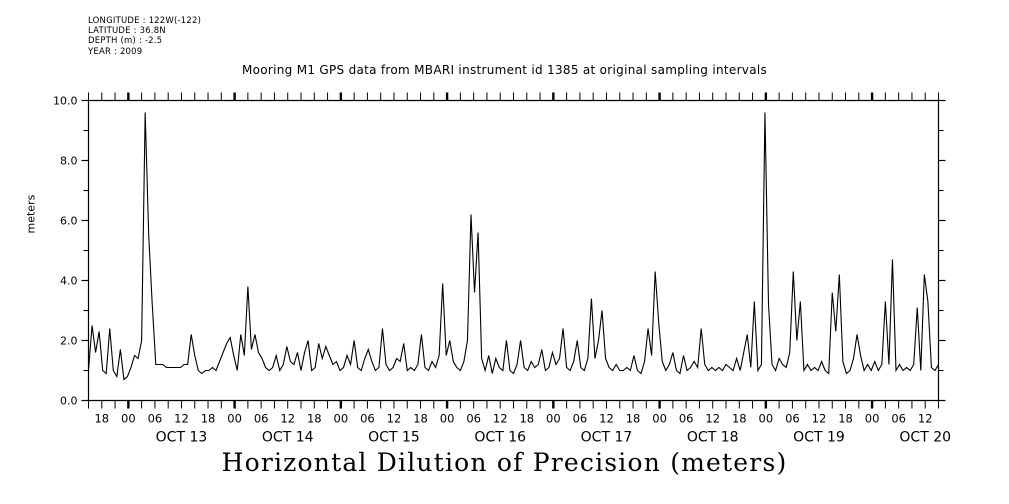 This screenshot has width=1009, height=504. I want to click on x-day-label: OCT 18, so click(713, 438).